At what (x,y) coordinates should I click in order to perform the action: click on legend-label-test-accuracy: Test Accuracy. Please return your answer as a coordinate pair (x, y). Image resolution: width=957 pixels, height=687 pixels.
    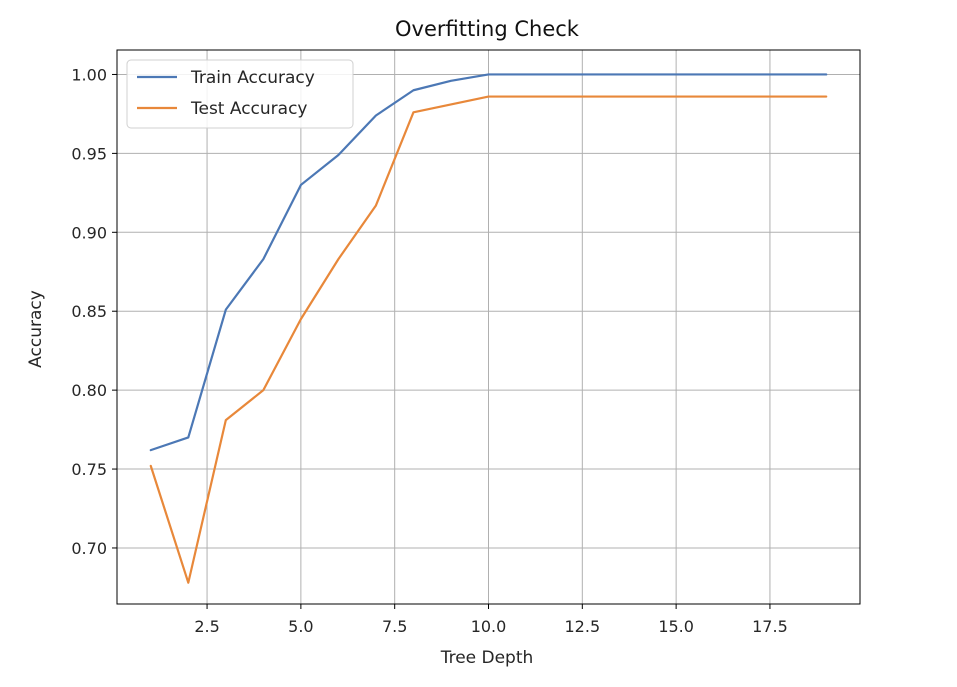
    Looking at the image, I should click on (249, 109).